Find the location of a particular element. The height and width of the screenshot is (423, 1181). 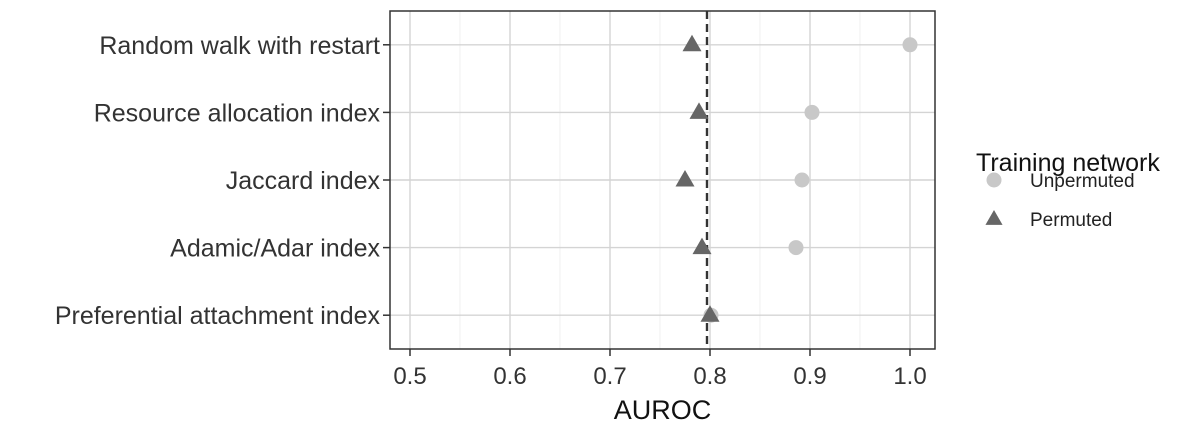

x-tick-label-4: 0.9 is located at coordinates (809, 376).